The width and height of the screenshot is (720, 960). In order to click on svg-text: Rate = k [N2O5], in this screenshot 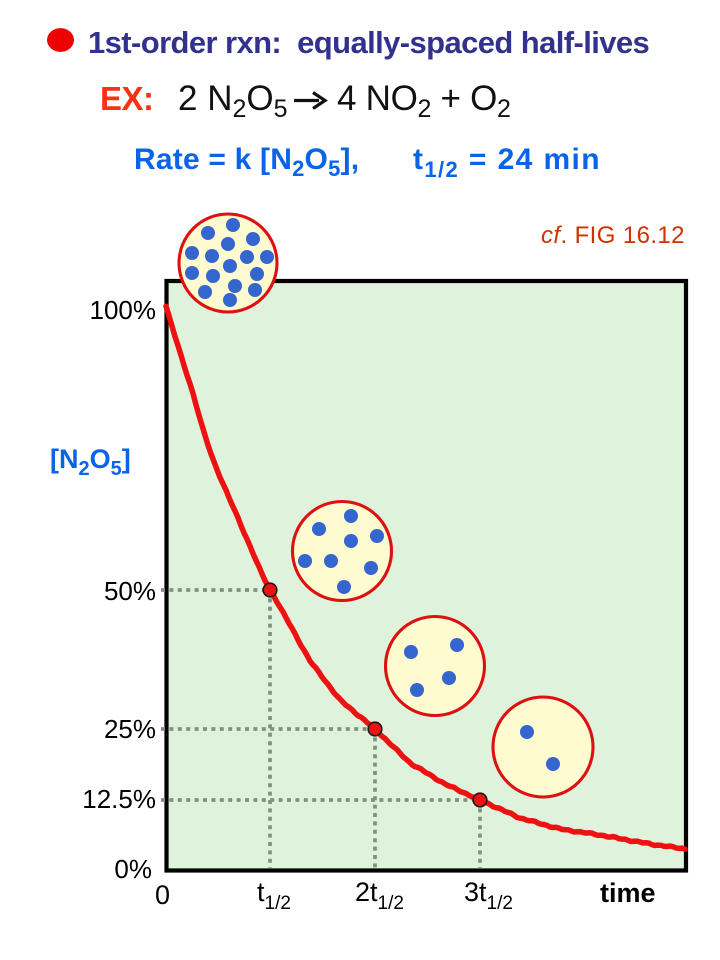, I will do `click(246, 162)`.